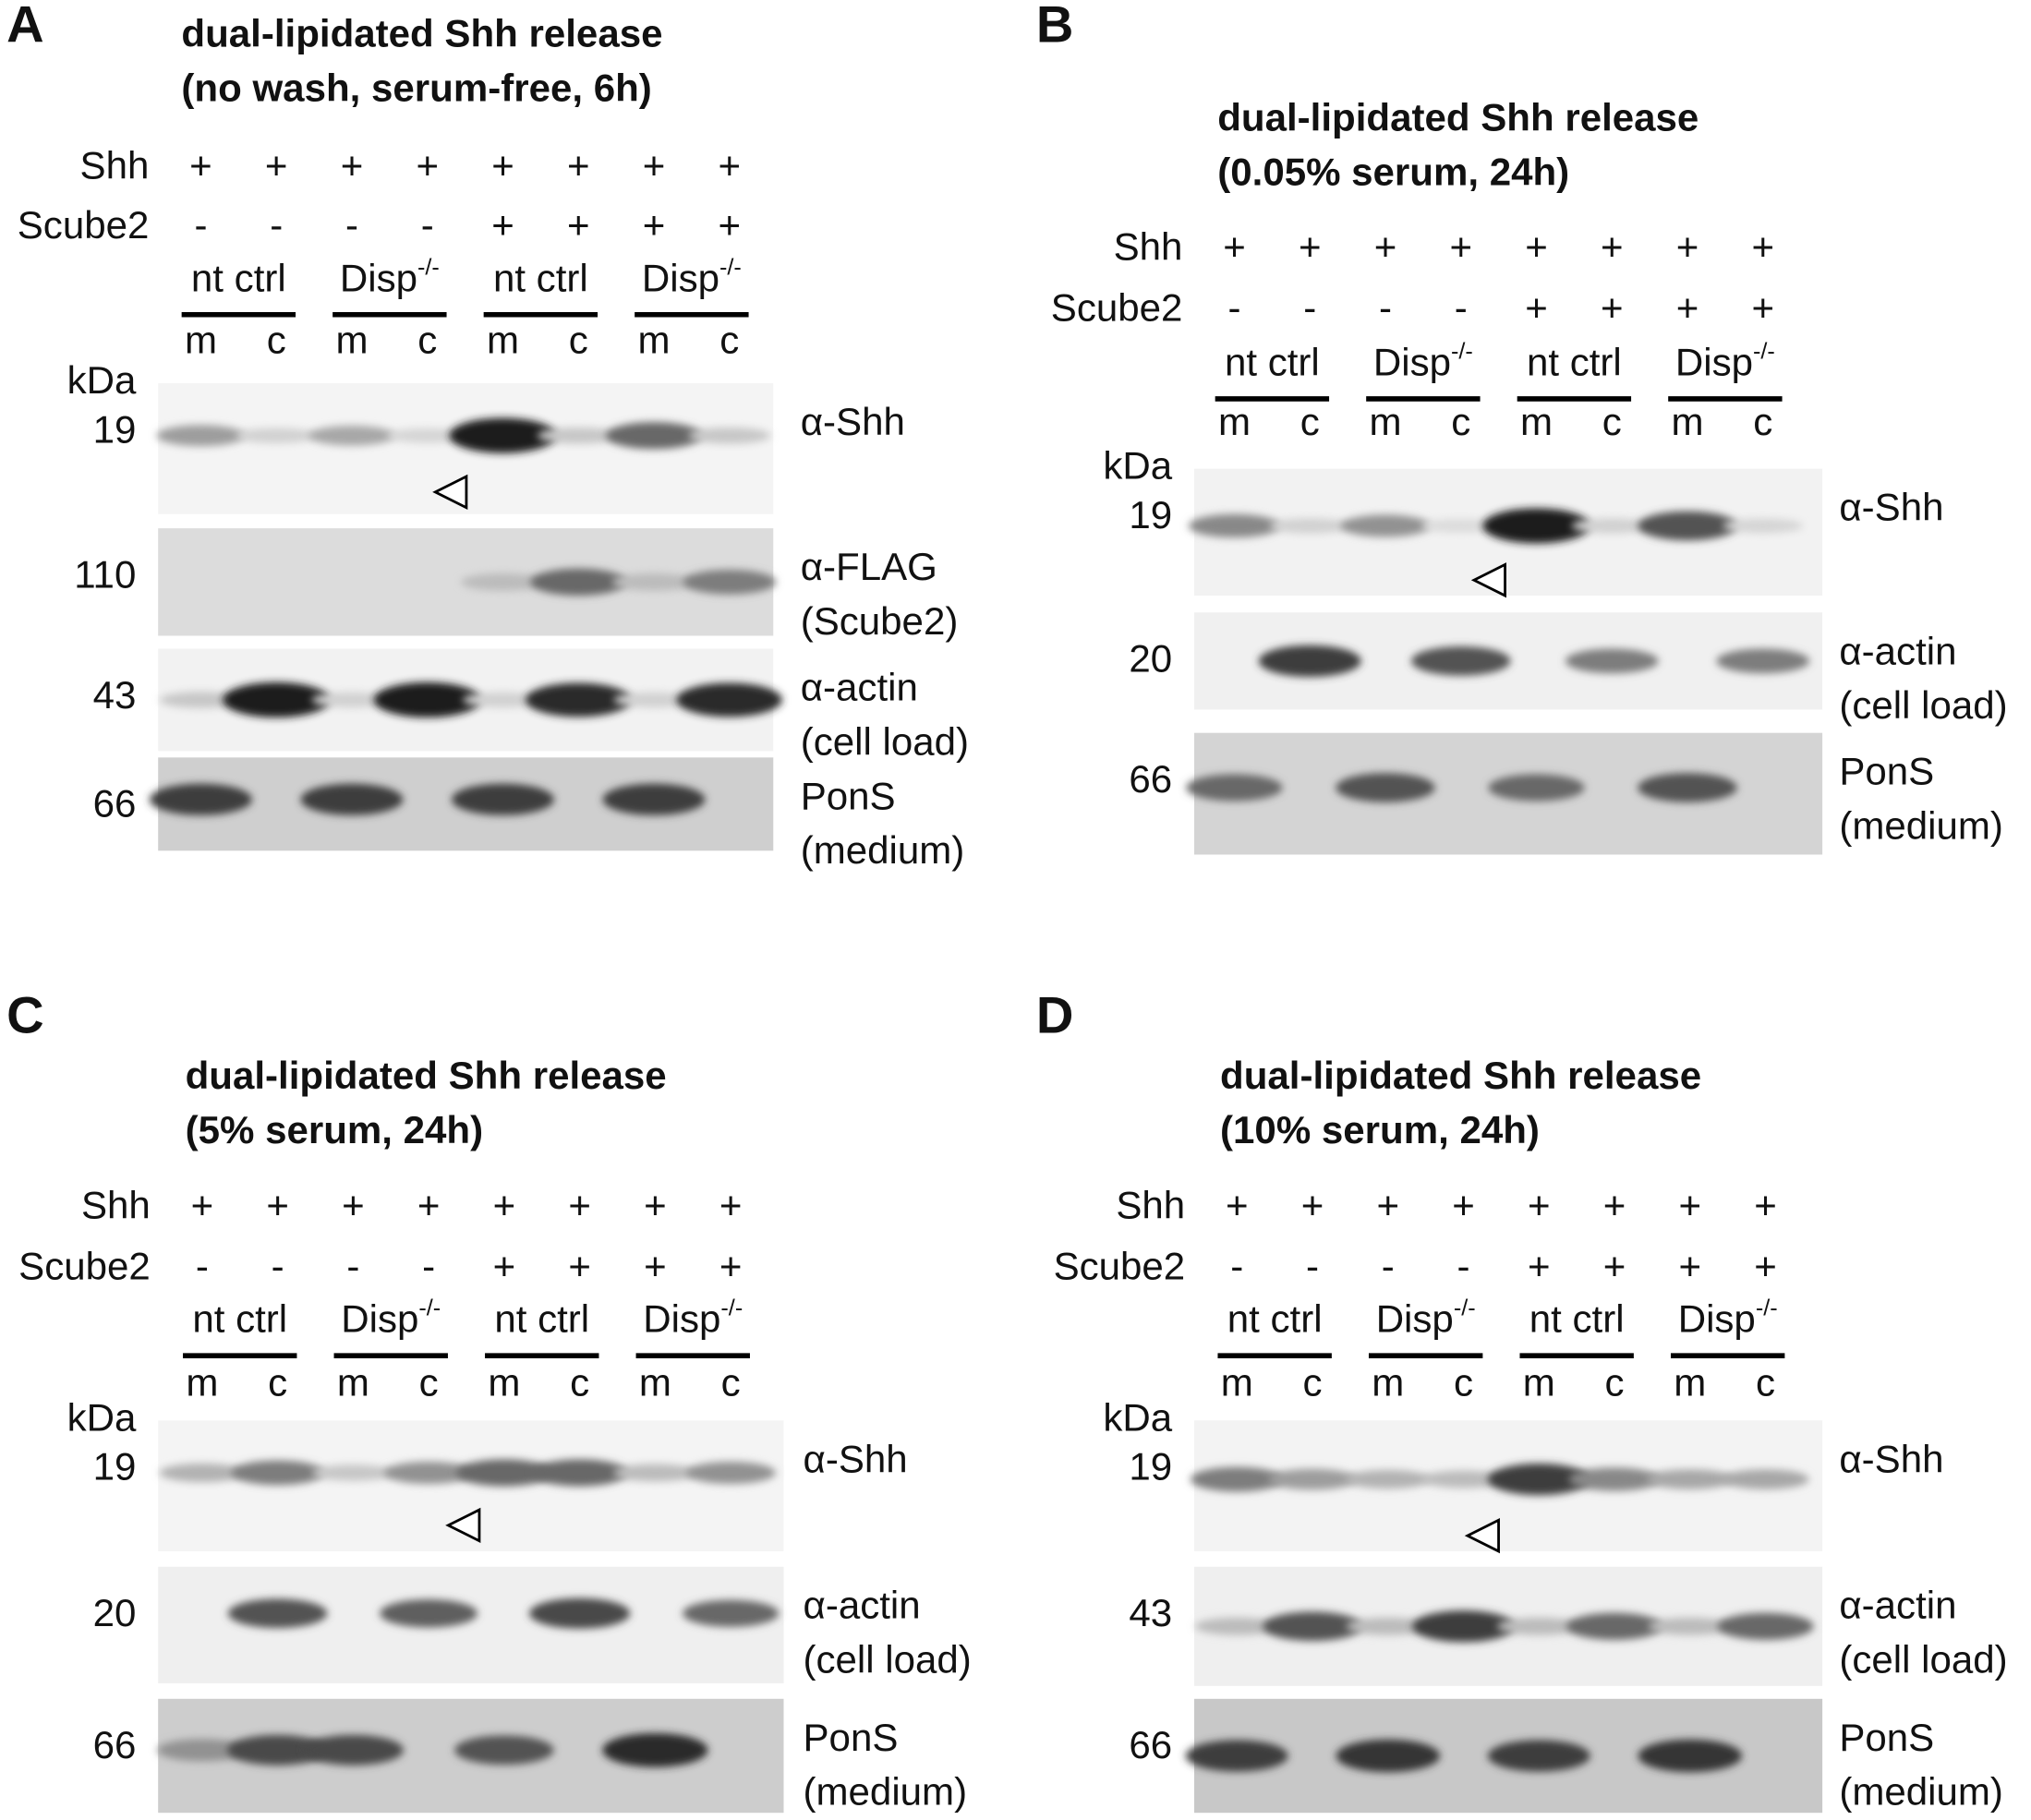 This screenshot has width=2031, height=1820. What do you see at coordinates (421, 32) in the screenshot?
I see `panel-title: dual-lipidated Shh release` at bounding box center [421, 32].